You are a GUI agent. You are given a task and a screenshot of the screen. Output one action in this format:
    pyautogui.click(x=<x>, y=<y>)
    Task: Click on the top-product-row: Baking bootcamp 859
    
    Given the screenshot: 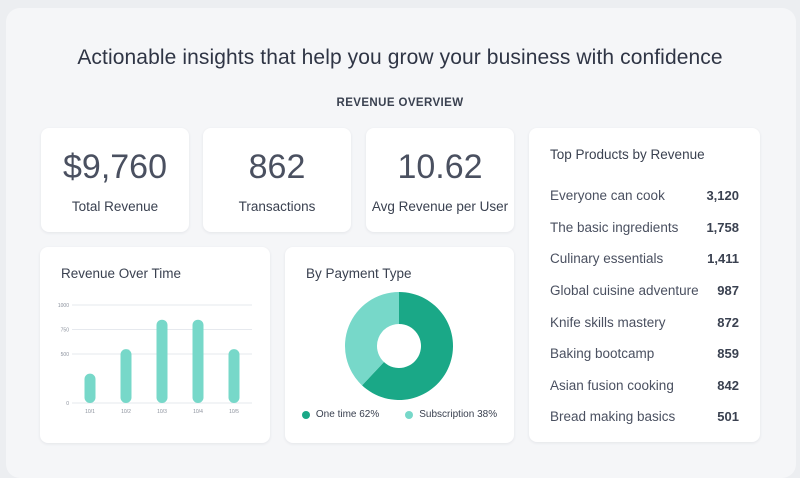 What is the action you would take?
    pyautogui.click(x=644, y=354)
    